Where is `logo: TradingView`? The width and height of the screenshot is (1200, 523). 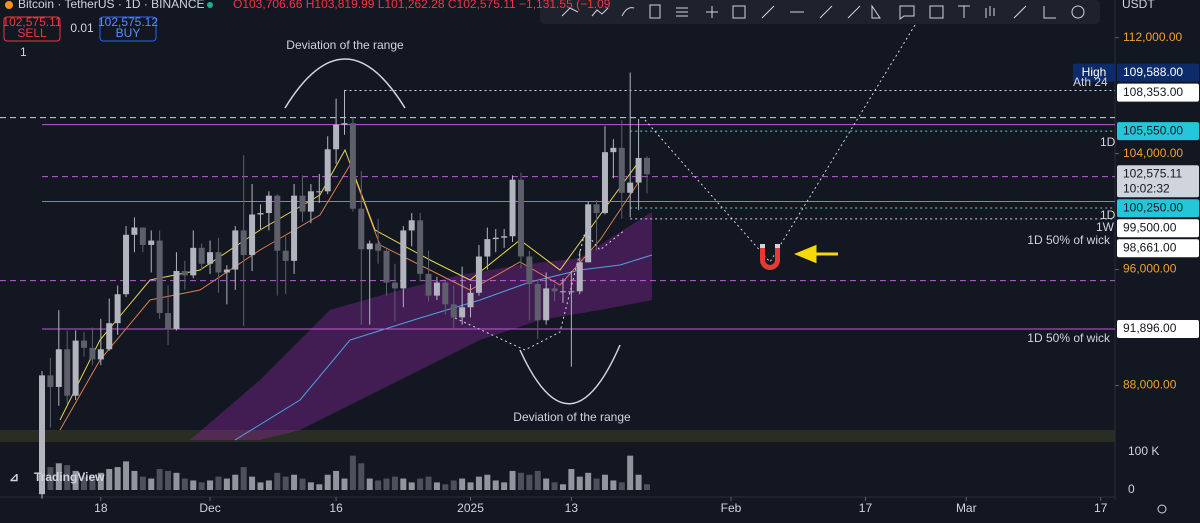 logo: TradingView is located at coordinates (69, 477).